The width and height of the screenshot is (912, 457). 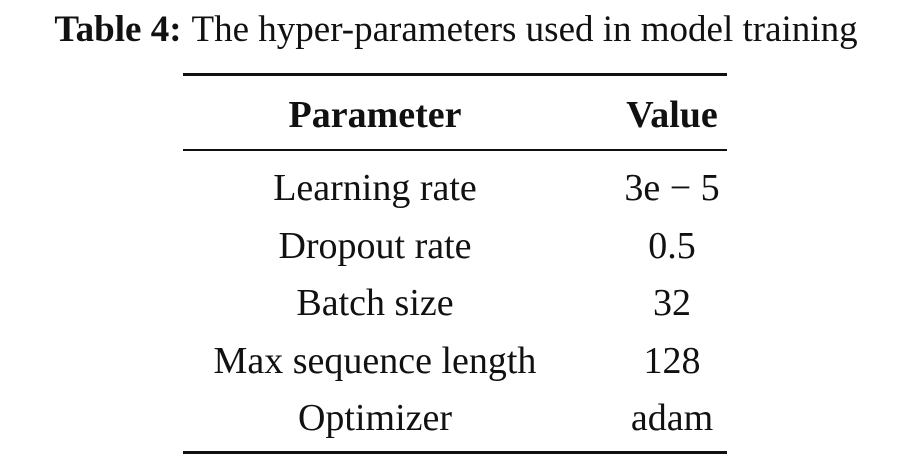 What do you see at coordinates (455, 452) in the screenshot?
I see `bottom-rule` at bounding box center [455, 452].